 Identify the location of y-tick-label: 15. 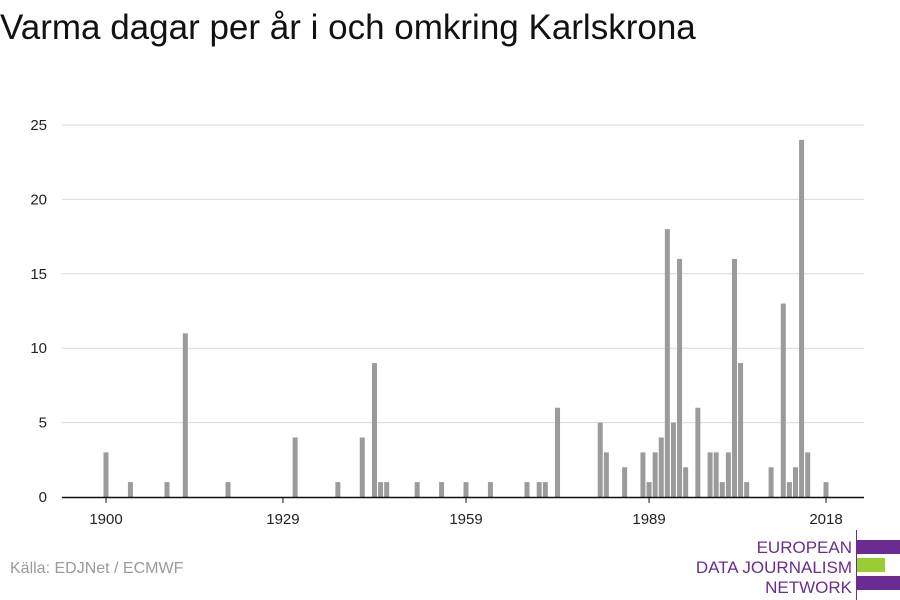
(38, 274).